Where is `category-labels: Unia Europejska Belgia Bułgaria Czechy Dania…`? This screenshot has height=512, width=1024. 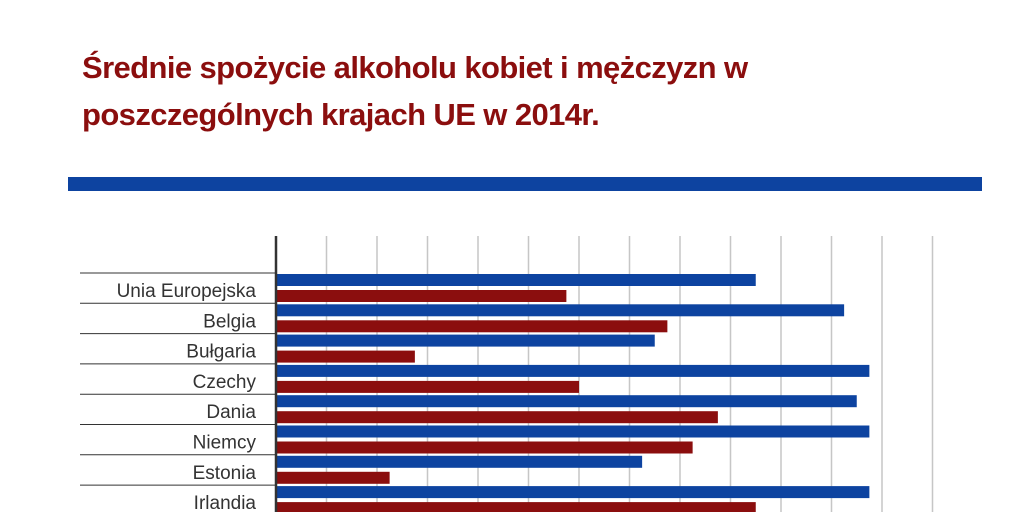 category-labels: Unia Europejska Belgia Bułgaria Czechy Dania… is located at coordinates (187, 396).